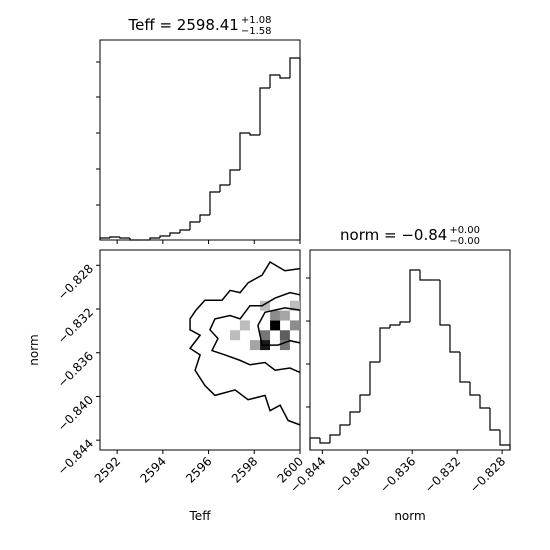 This screenshot has width=550, height=550. I want to click on y-tick-label: −0.832, so click(75, 325).